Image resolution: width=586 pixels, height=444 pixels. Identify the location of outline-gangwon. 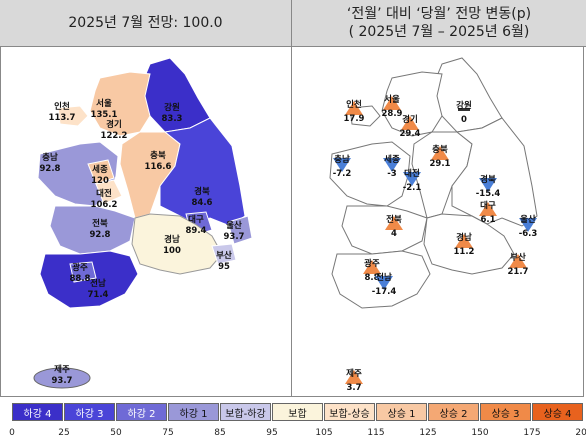
(467, 95).